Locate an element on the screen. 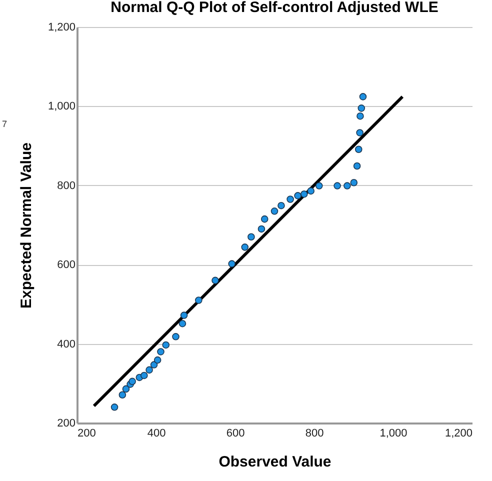  y-tick-label: 200 is located at coordinates (66, 424).